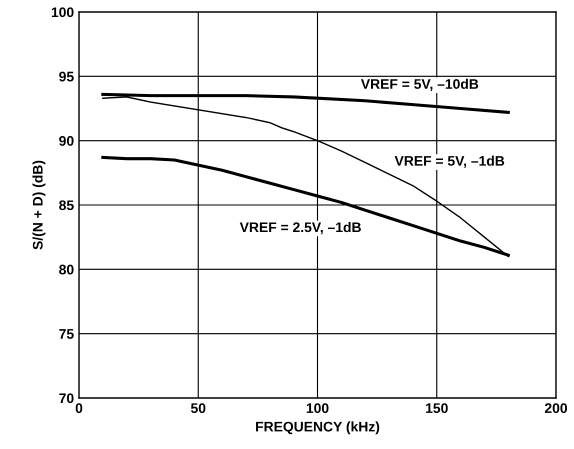  What do you see at coordinates (556, 408) in the screenshot?
I see `x-tick-label: 200` at bounding box center [556, 408].